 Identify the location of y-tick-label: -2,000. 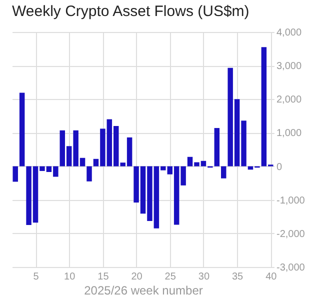
(291, 234).